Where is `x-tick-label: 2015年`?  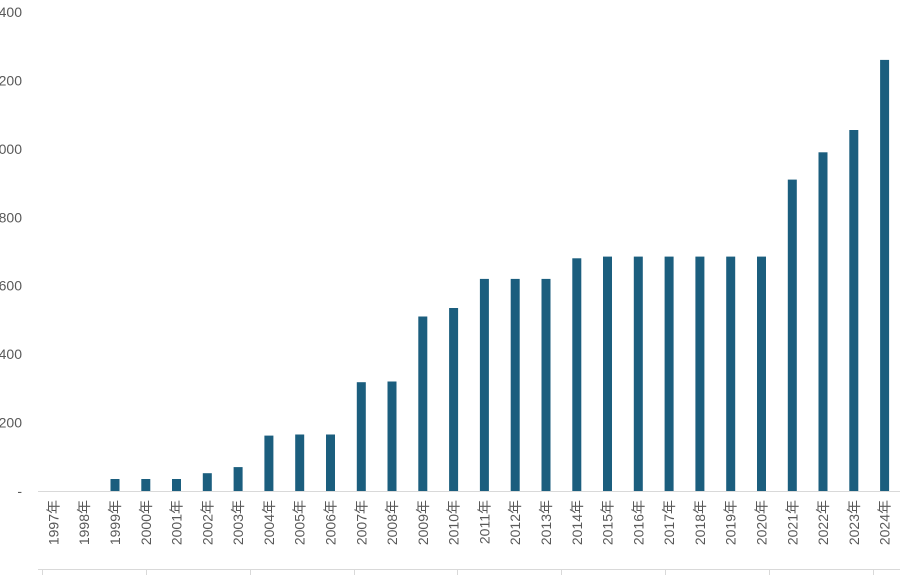 x-tick-label: 2015年 is located at coordinates (608, 522).